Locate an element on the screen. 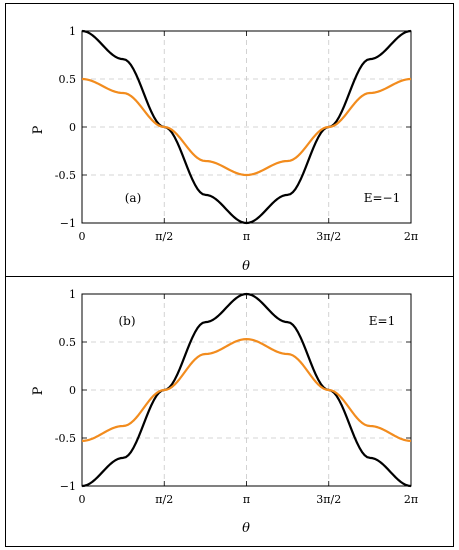 This screenshot has width=459, height=550. panel-label: (a) is located at coordinates (133, 198).